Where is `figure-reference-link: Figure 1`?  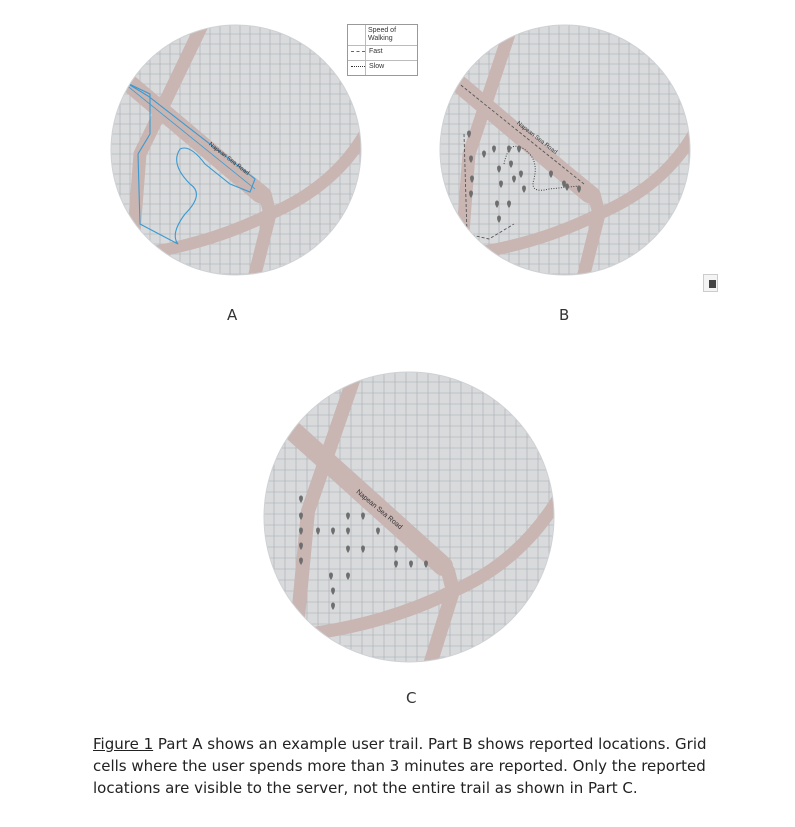 figure-reference-link: Figure 1 is located at coordinates (123, 744).